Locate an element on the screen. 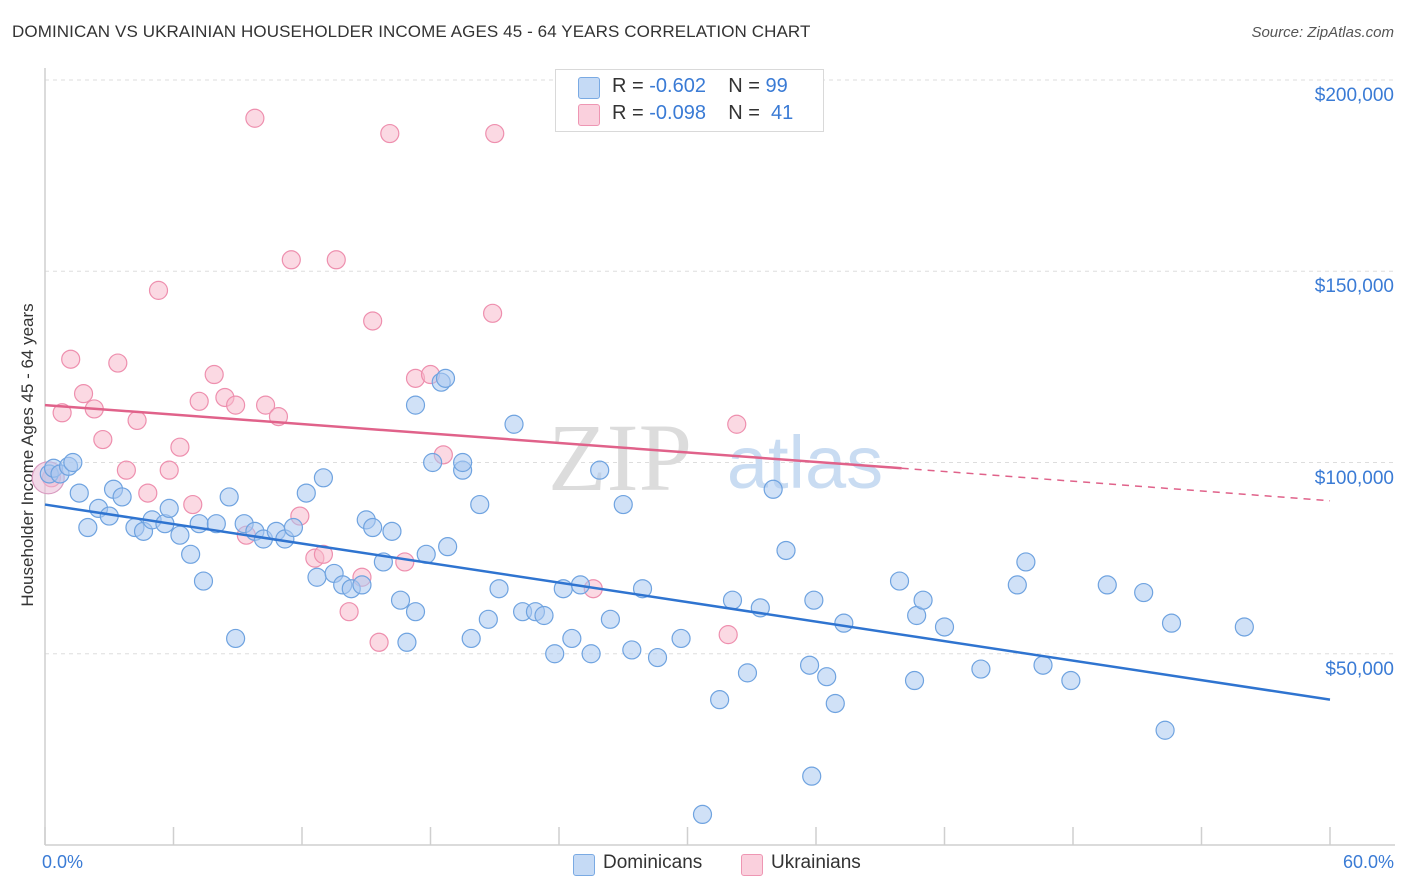 This screenshot has height=892, width=1406. watermark: ZIP atlas is located at coordinates (715, 457).